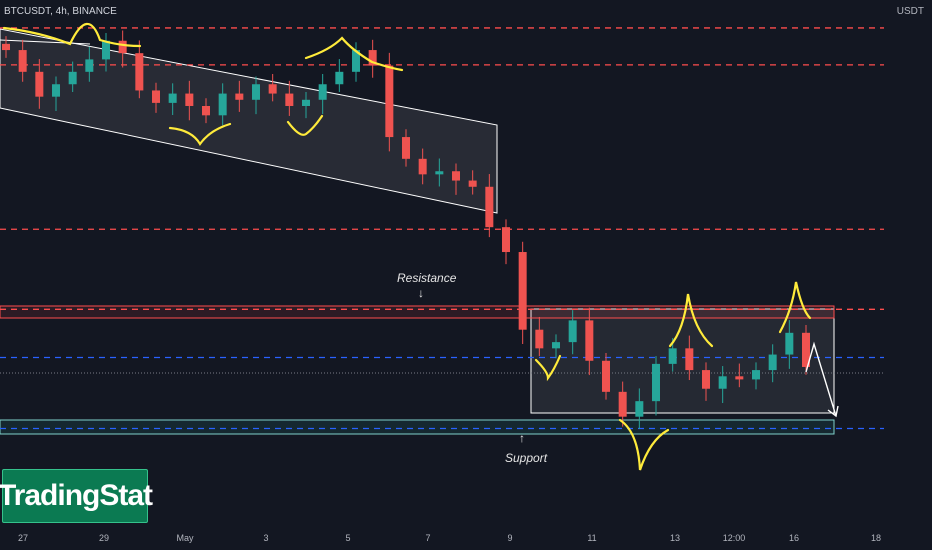 The image size is (932, 550). What do you see at coordinates (833, 411) in the screenshot?
I see `projection-arrowhead-icon` at bounding box center [833, 411].